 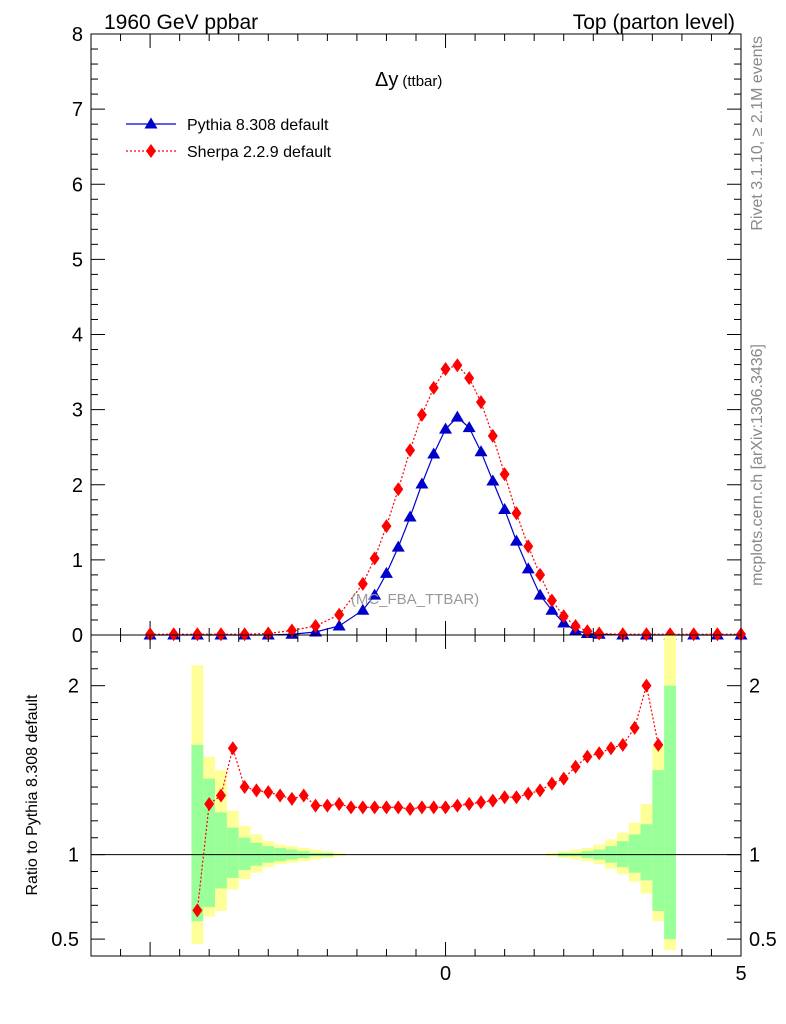 What do you see at coordinates (754, 856) in the screenshot?
I see `ratio-y-tick-label-right: 1` at bounding box center [754, 856].